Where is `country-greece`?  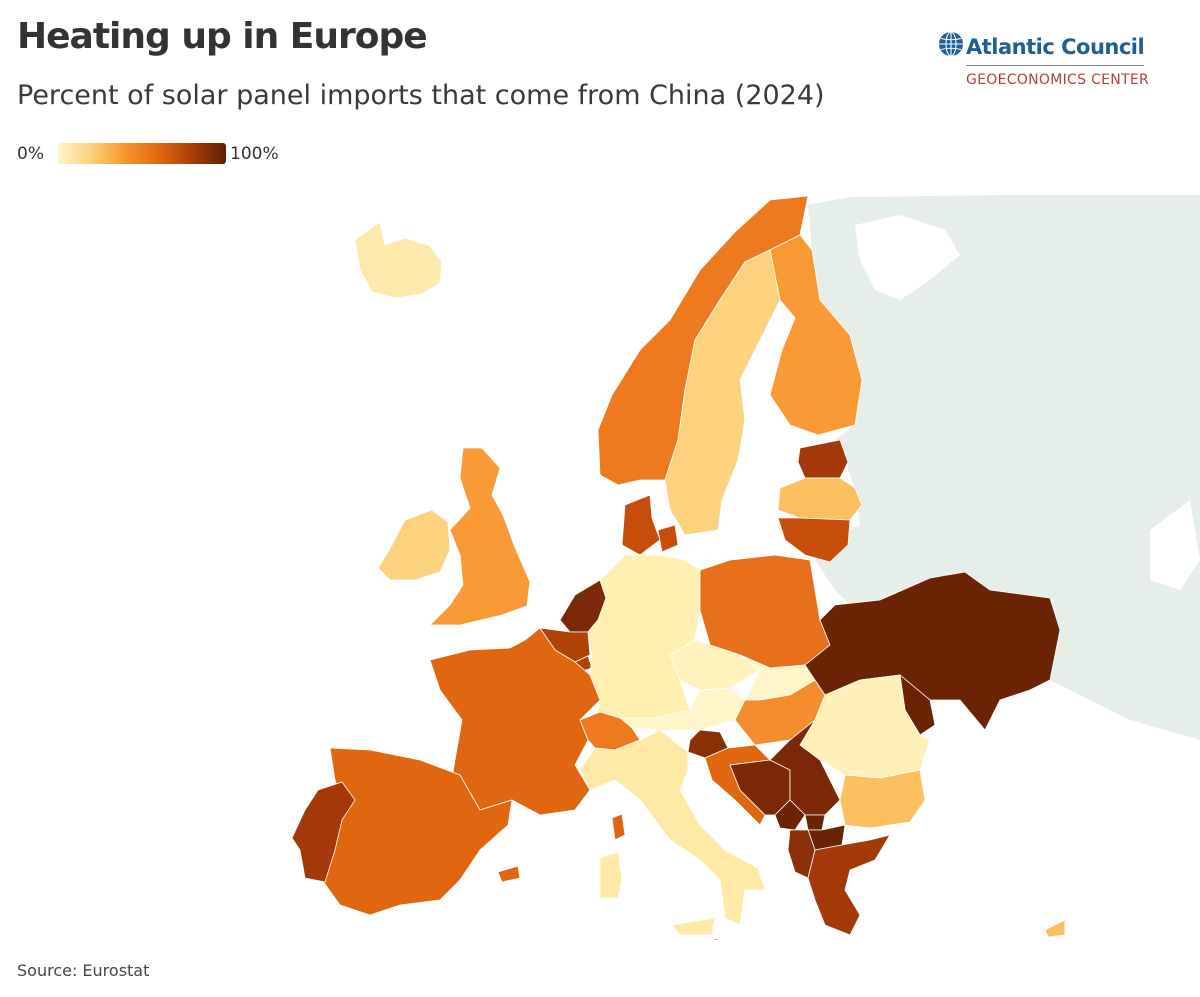
country-greece is located at coordinates (849, 885).